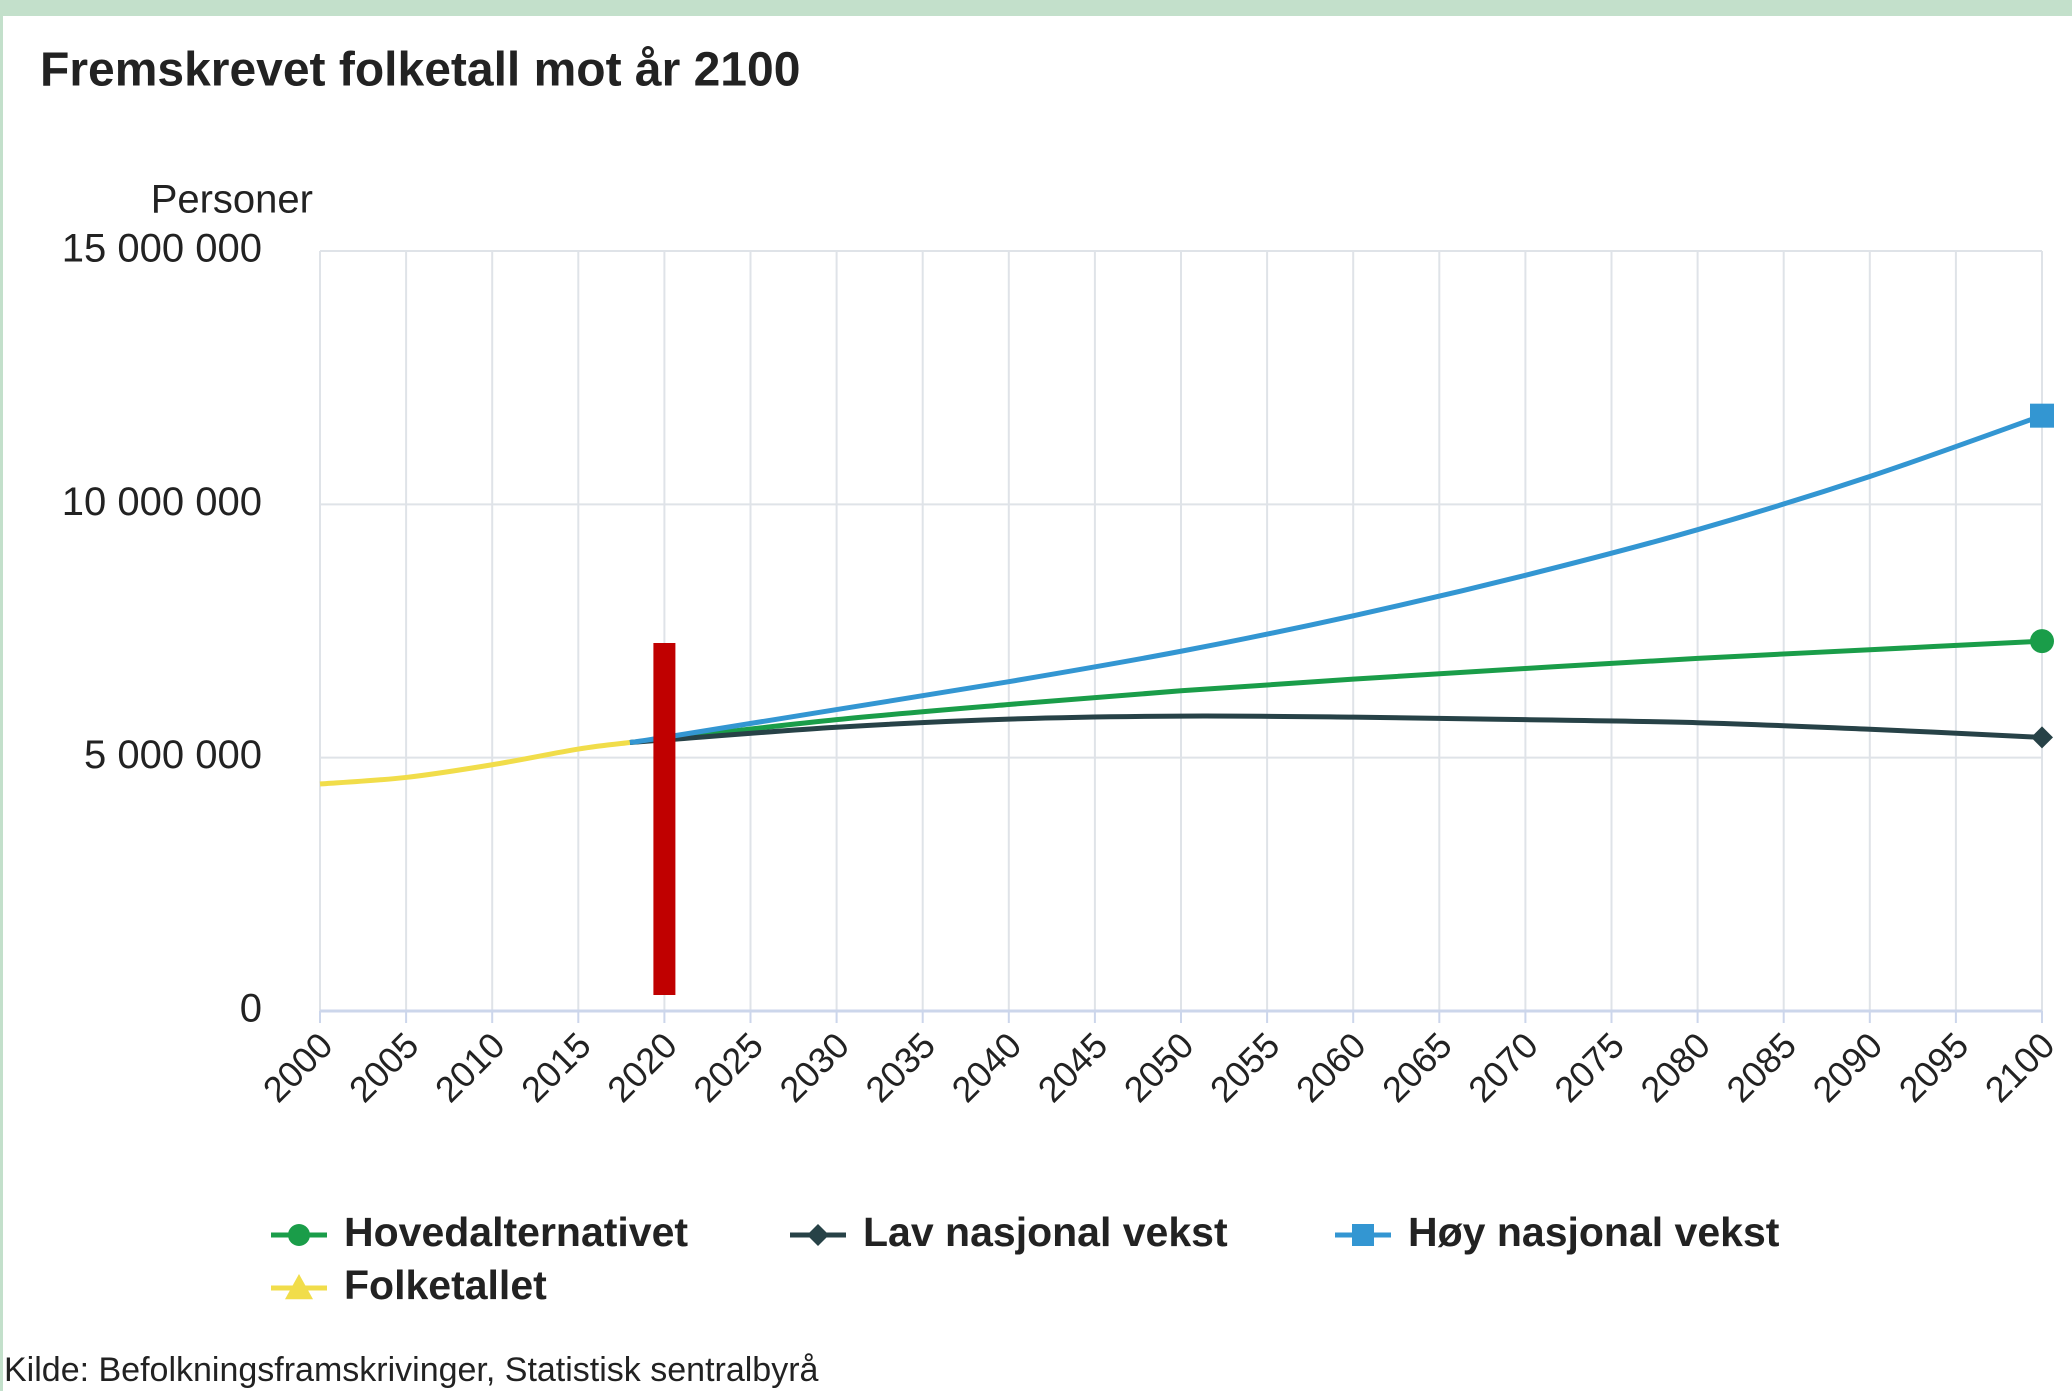 Image resolution: width=2072 pixels, height=1391 pixels. What do you see at coordinates (420, 70) in the screenshot?
I see `chart-title: Fremskrevet folketall mot år 2100` at bounding box center [420, 70].